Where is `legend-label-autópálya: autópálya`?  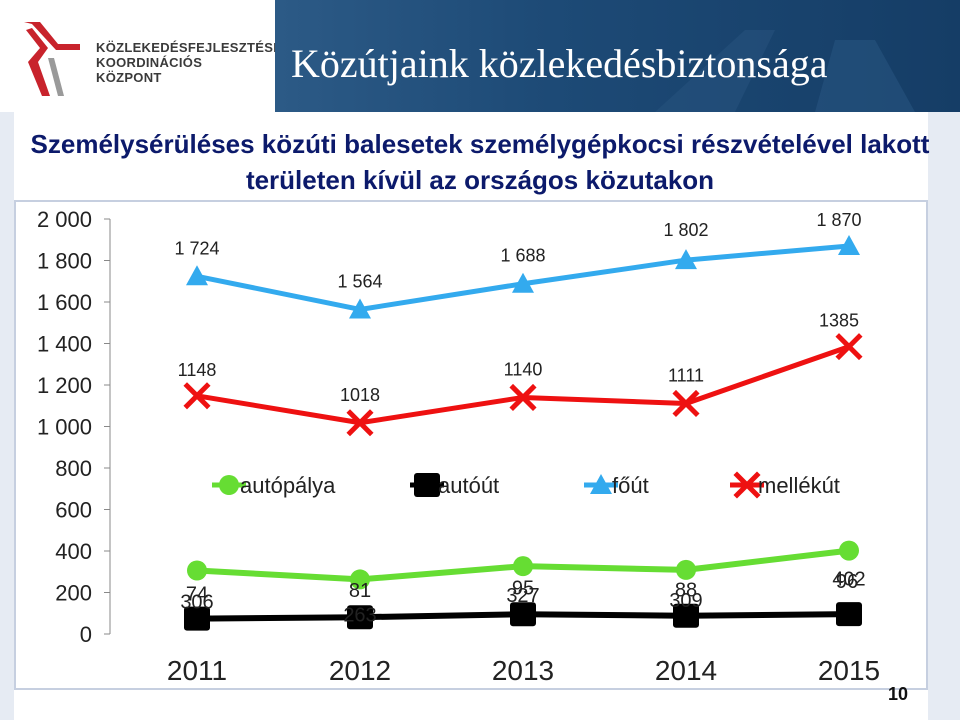
legend-label-autópálya: autópálya is located at coordinates (288, 485).